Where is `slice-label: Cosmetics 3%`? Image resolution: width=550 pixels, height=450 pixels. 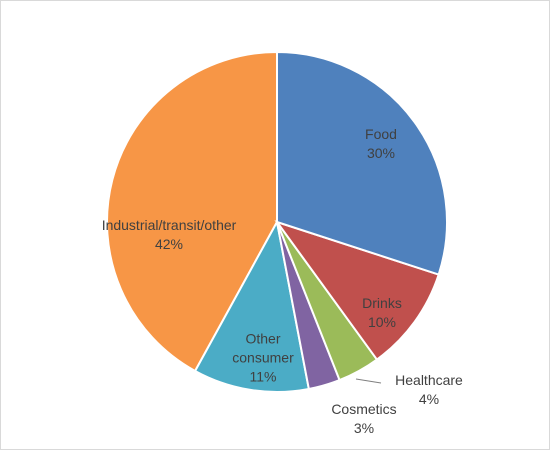 slice-label: Cosmetics 3% is located at coordinates (364, 419).